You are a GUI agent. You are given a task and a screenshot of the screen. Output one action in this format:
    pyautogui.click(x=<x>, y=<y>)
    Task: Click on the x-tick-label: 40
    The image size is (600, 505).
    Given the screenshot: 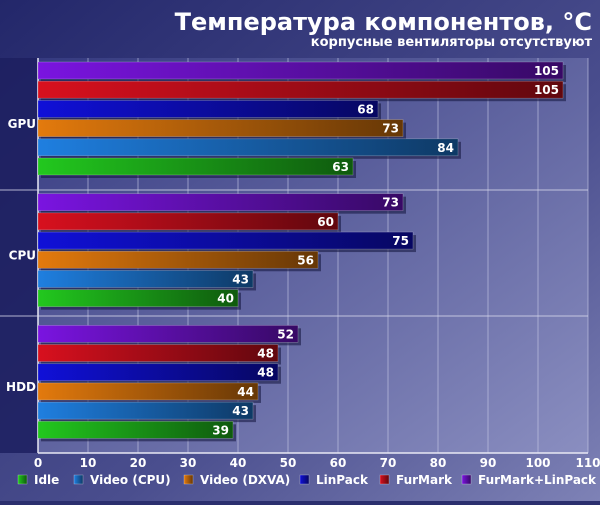 What is the action you would take?
    pyautogui.click(x=238, y=463)
    